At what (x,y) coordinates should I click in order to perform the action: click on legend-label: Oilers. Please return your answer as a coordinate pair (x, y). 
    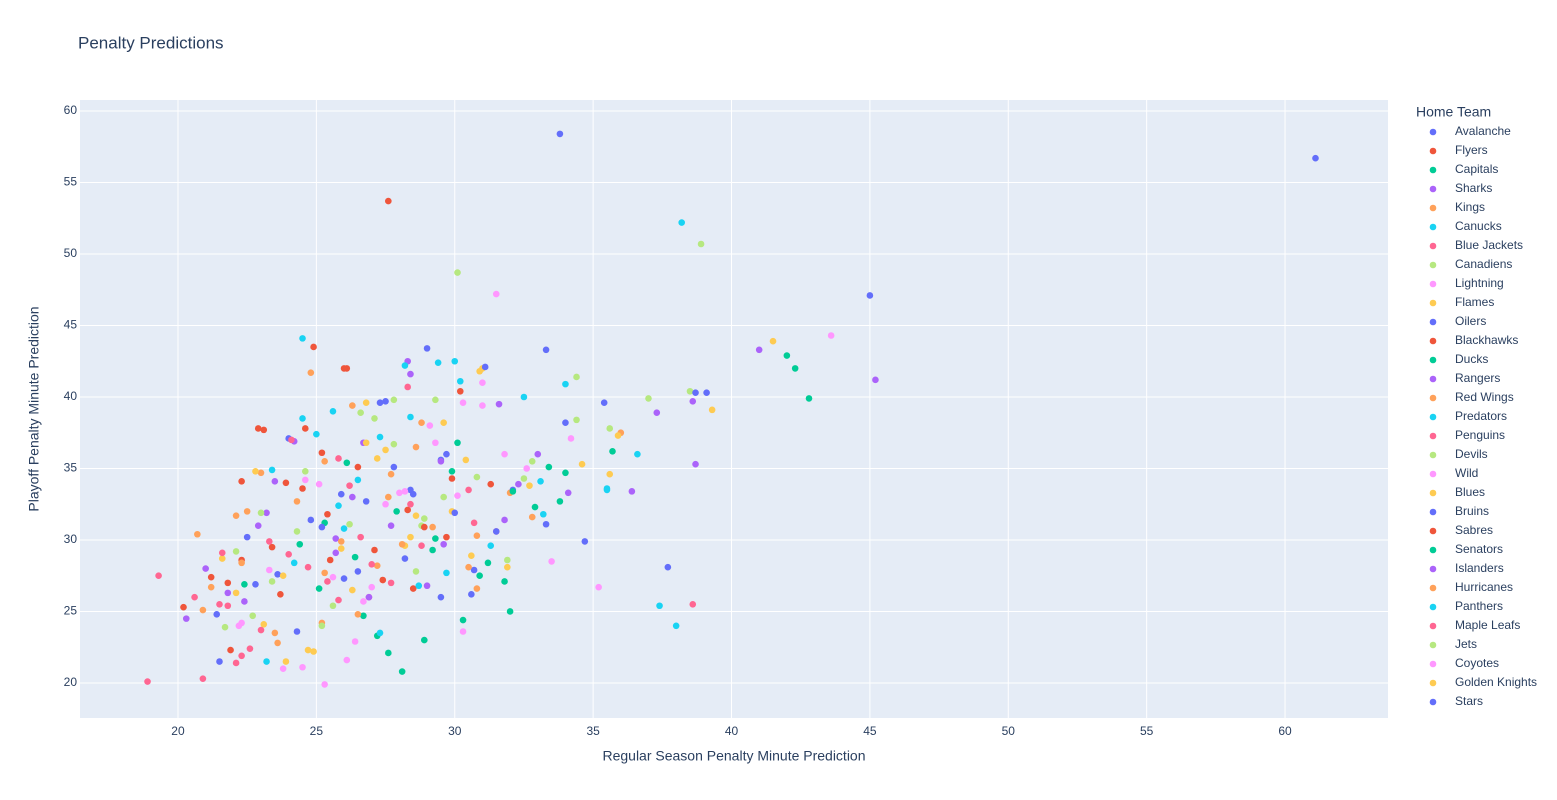
    Looking at the image, I should click on (1470, 321).